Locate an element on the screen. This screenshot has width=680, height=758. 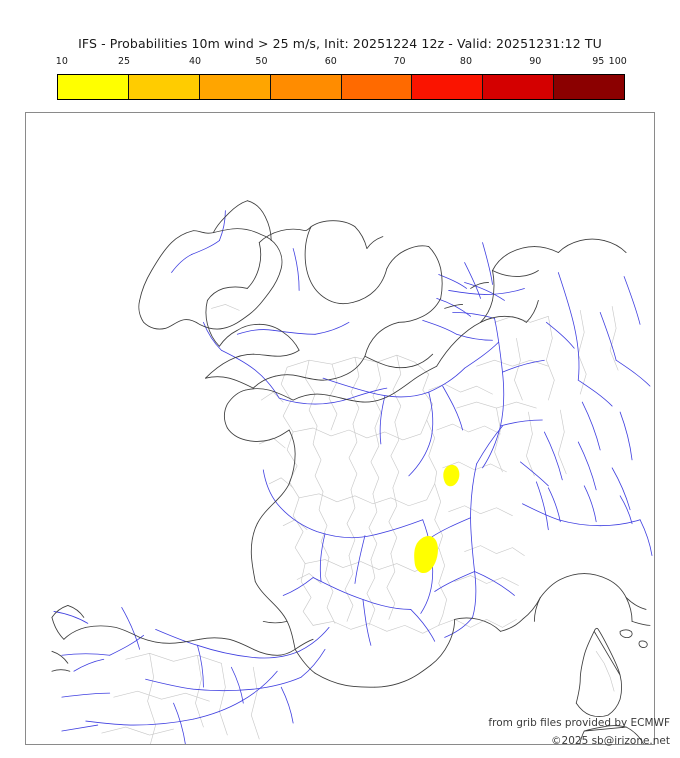
probability-field-layer is located at coordinates (437, 519).